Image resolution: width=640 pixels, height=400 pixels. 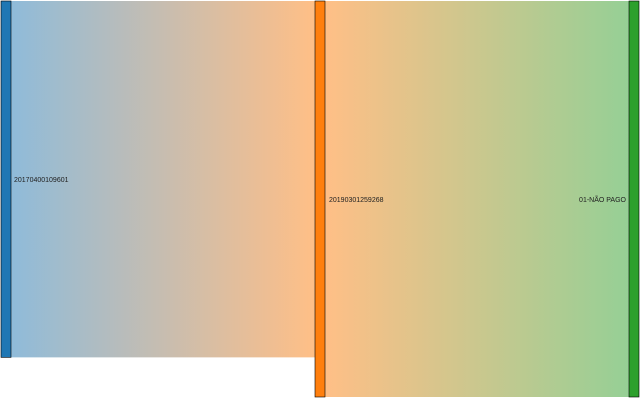 I want to click on node-label-1: 20190301259268, so click(x=356, y=200).